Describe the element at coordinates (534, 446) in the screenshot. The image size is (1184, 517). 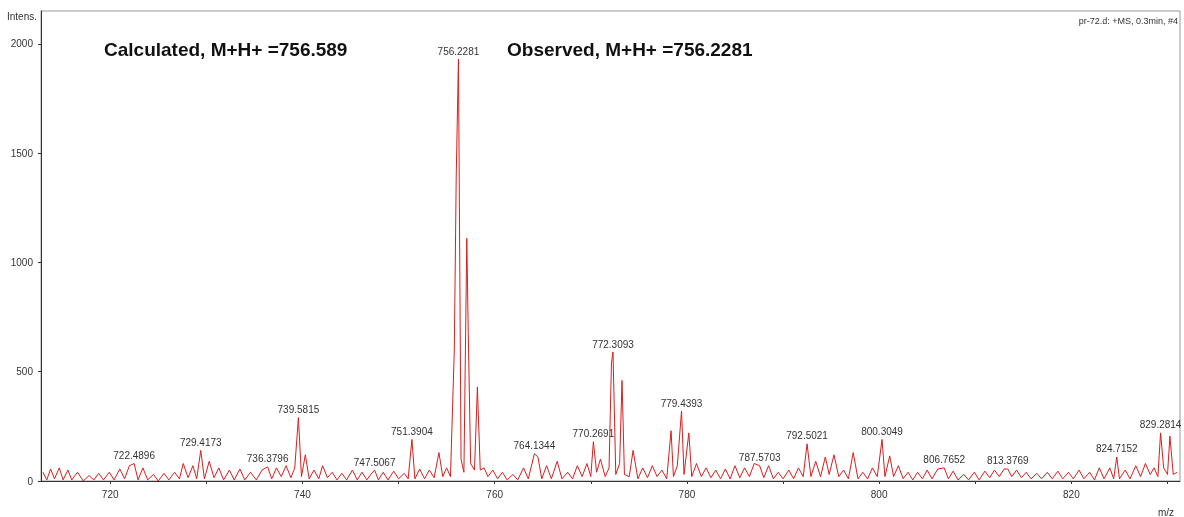
I see `annotation: 764.1344` at that location.